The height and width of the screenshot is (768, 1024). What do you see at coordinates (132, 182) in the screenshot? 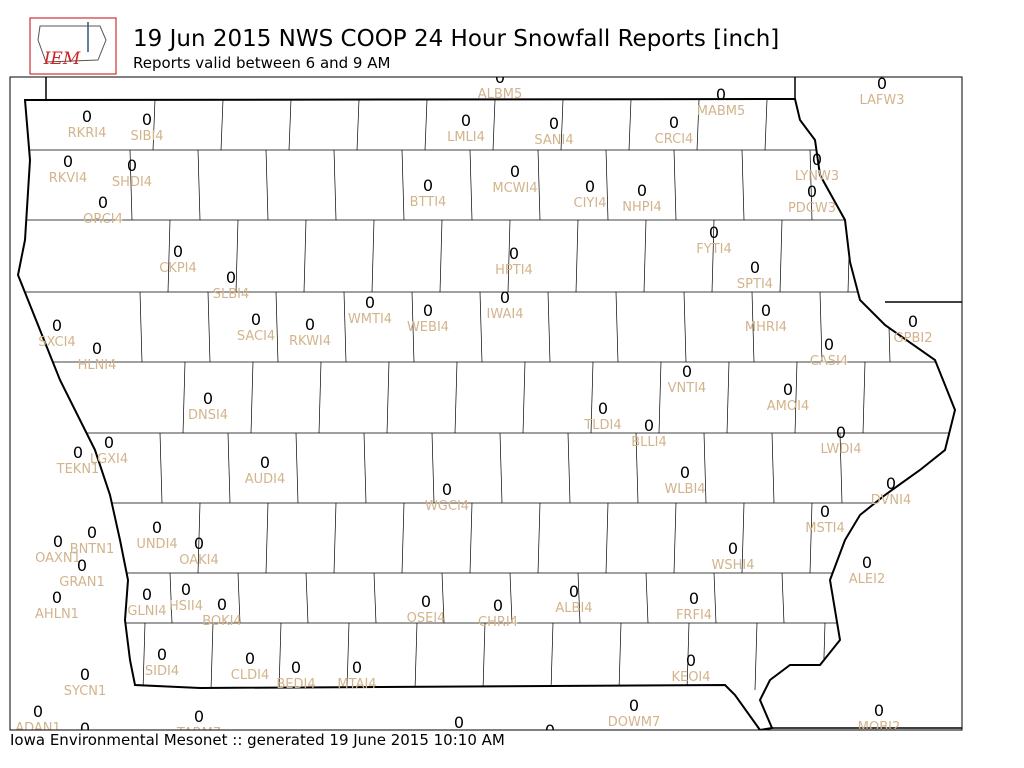
I see `station-id: SHDI4` at bounding box center [132, 182].